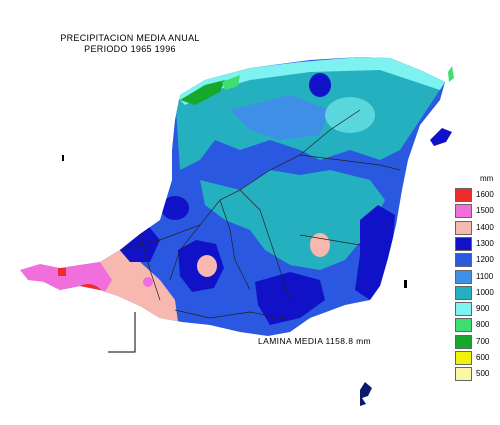 The width and height of the screenshot is (500, 425). I want to click on legend-label: 1000, so click(485, 292).